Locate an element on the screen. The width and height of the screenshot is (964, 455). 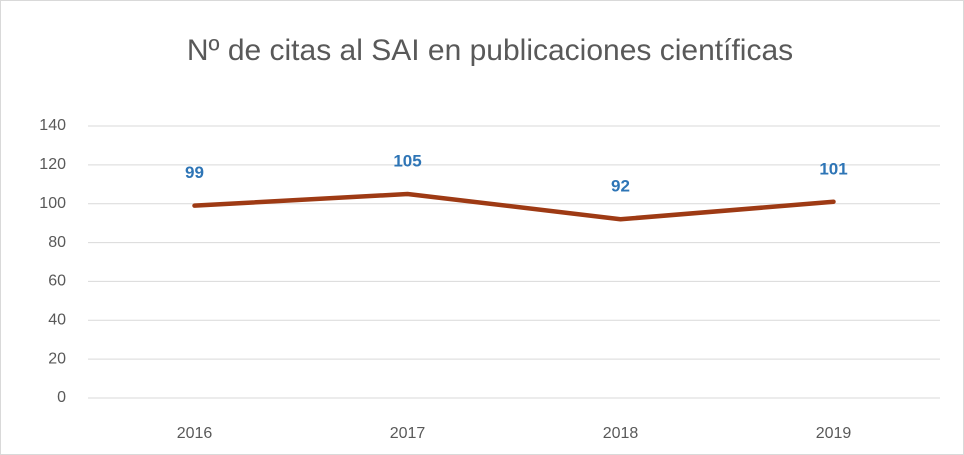
x-tick-label: 2018 is located at coordinates (621, 433).